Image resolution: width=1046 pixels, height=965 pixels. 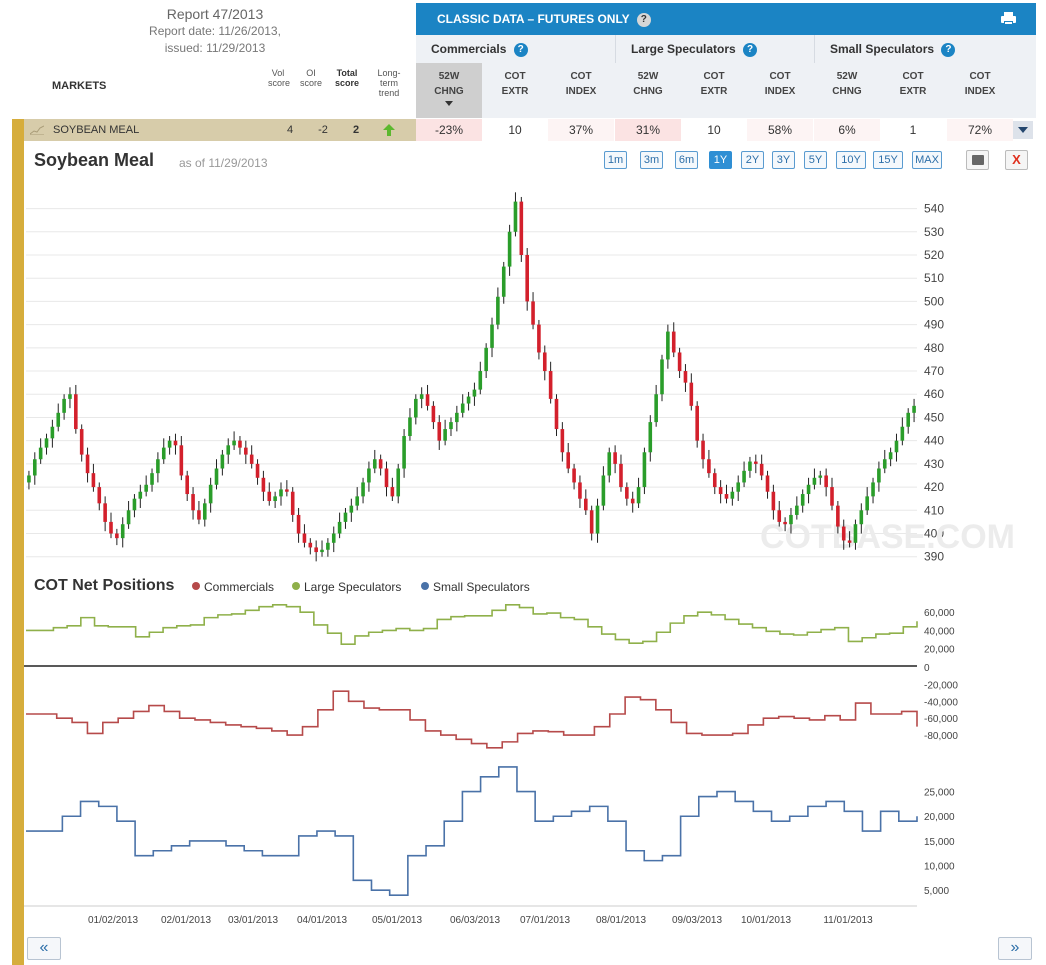 I want to click on oi-score-header: OI score, so click(x=310, y=78).